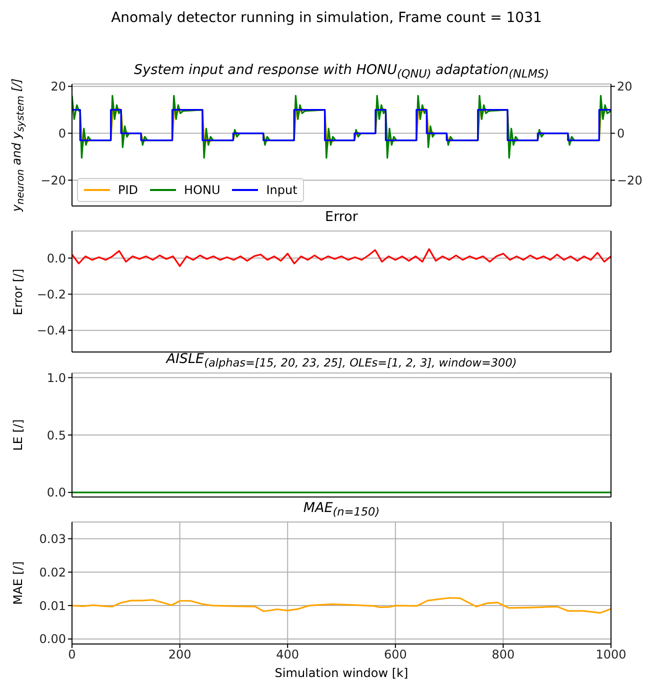  Describe the element at coordinates (611, 655) in the screenshot. I see `x-tick-label: 1000` at that location.